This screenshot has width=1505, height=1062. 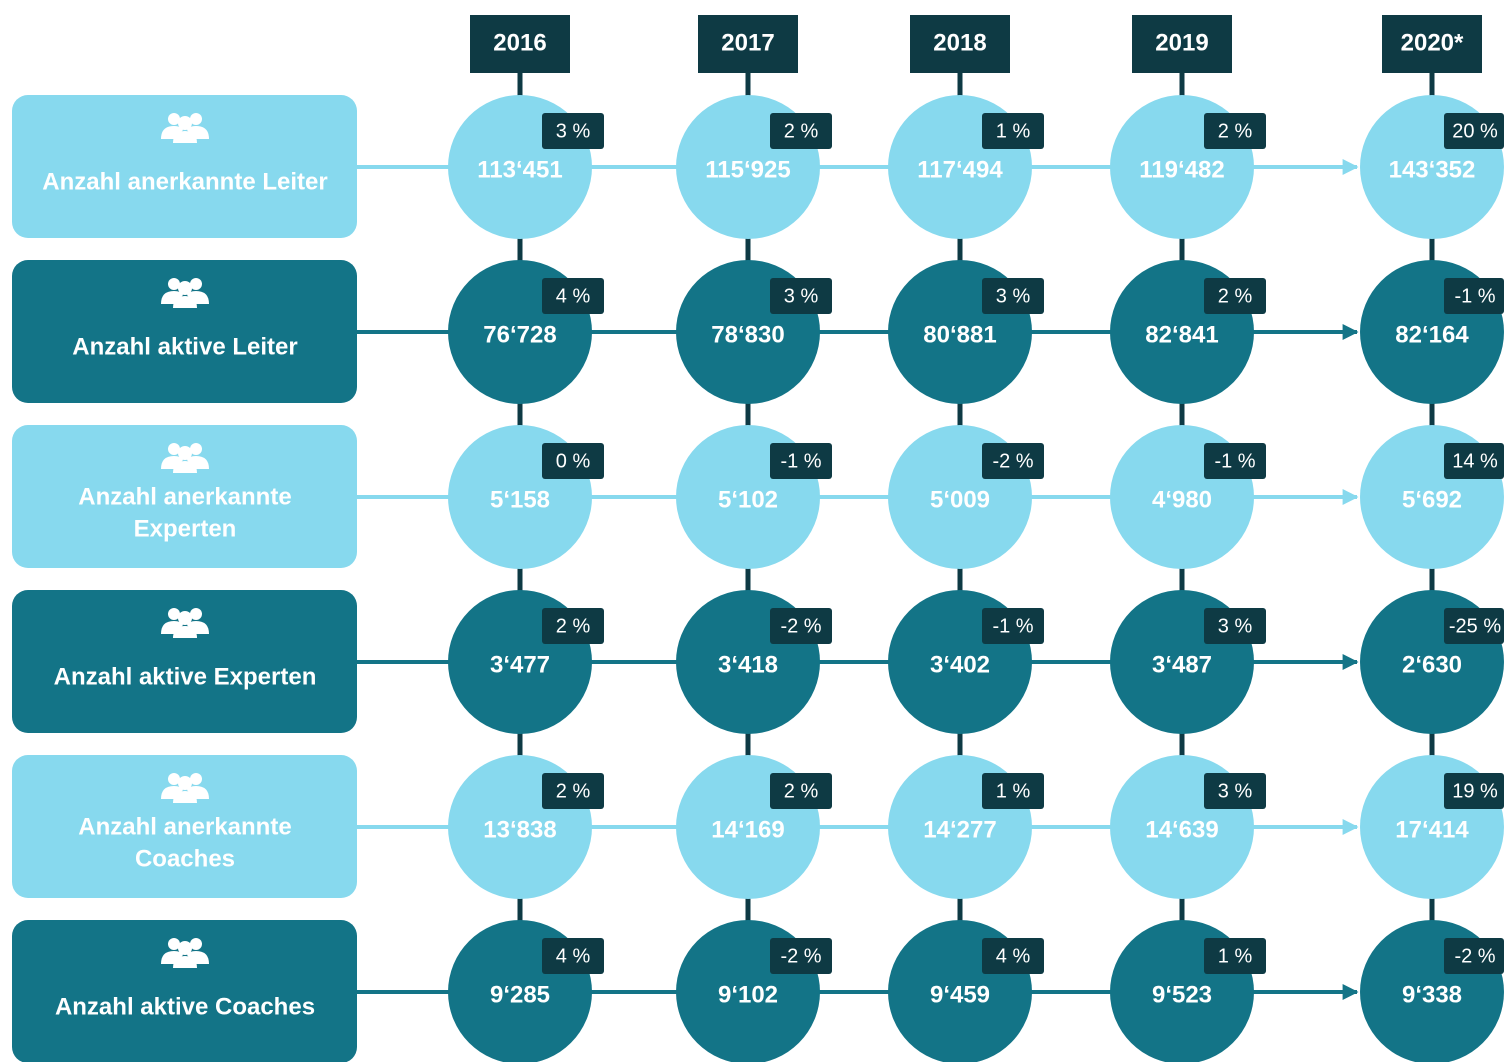 What do you see at coordinates (185, 676) in the screenshot?
I see `row-label: Anzahl aktive Experten` at bounding box center [185, 676].